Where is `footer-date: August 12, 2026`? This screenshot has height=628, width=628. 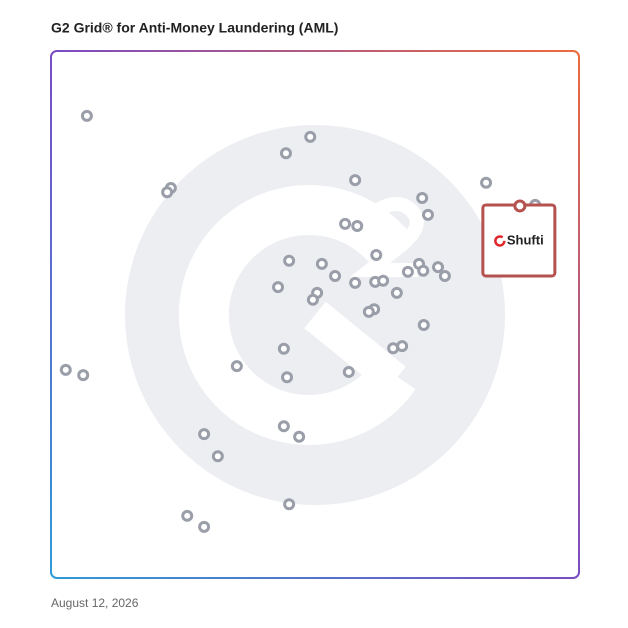
footer-date: August 12, 2026 is located at coordinates (95, 603).